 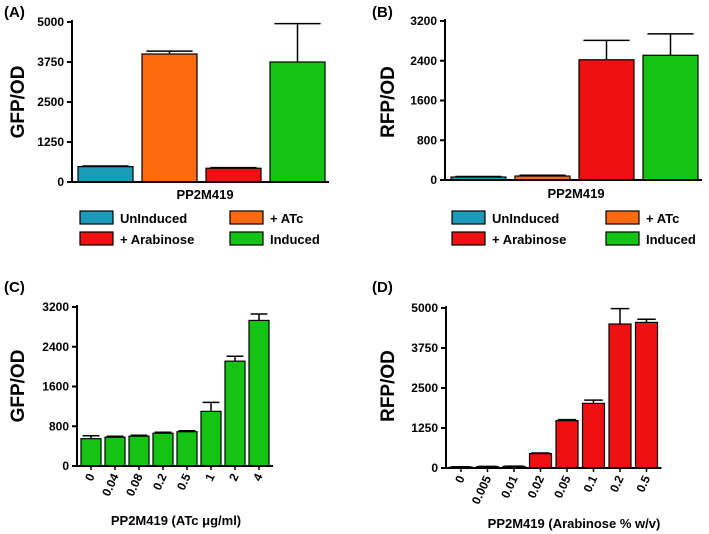 What do you see at coordinates (574, 523) in the screenshot?
I see `x-axis-label-d: PP2M419 (Arabinose % w/v)` at bounding box center [574, 523].